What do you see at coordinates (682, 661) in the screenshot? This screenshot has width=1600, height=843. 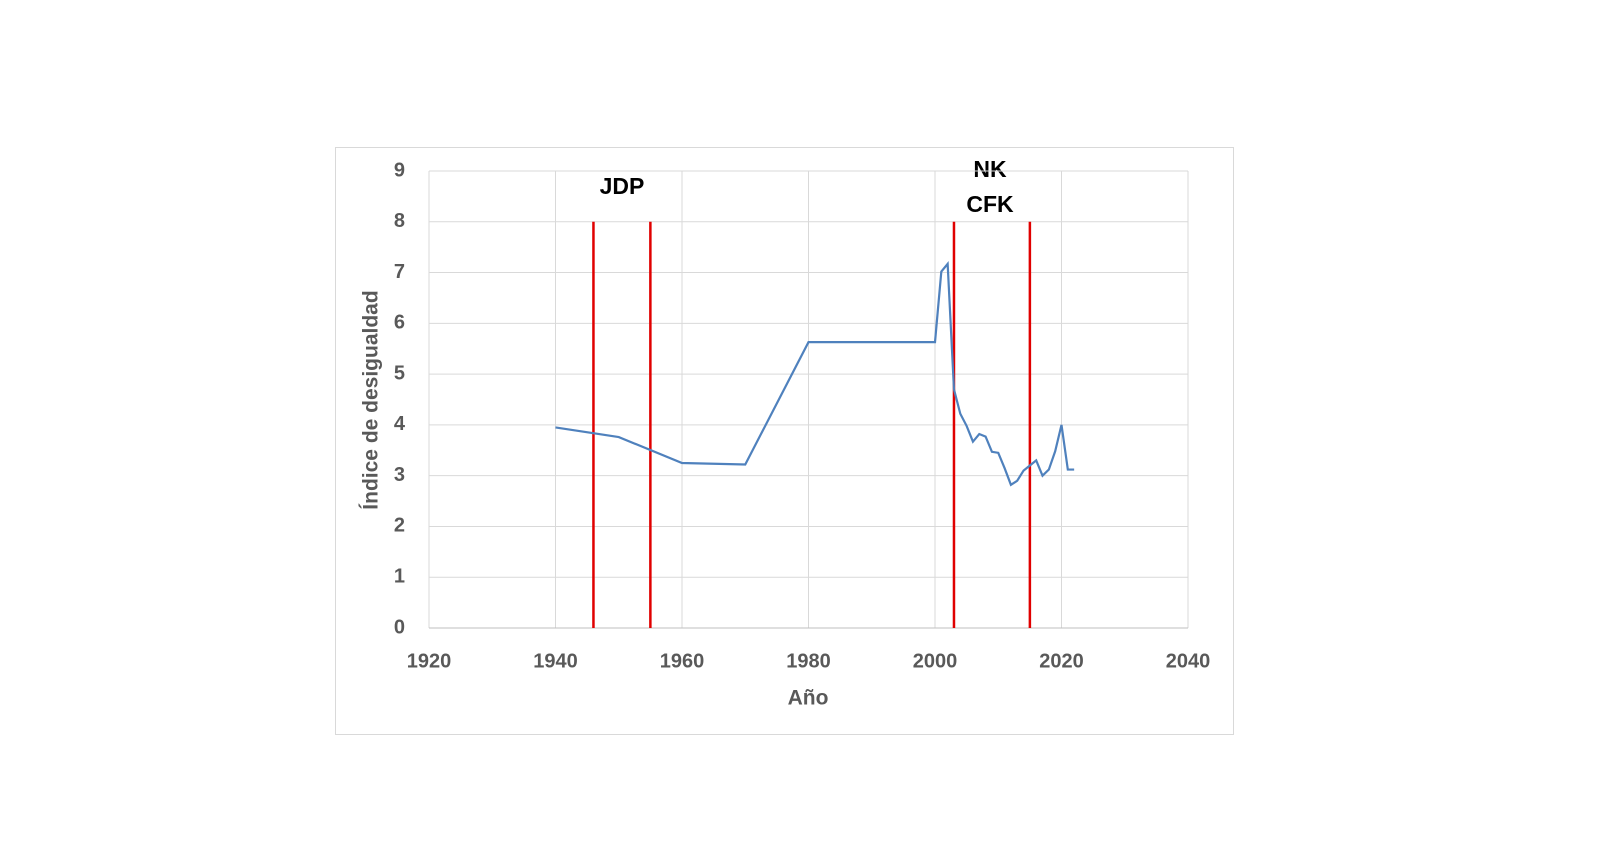 I see `x-tick-label: 1960` at bounding box center [682, 661].